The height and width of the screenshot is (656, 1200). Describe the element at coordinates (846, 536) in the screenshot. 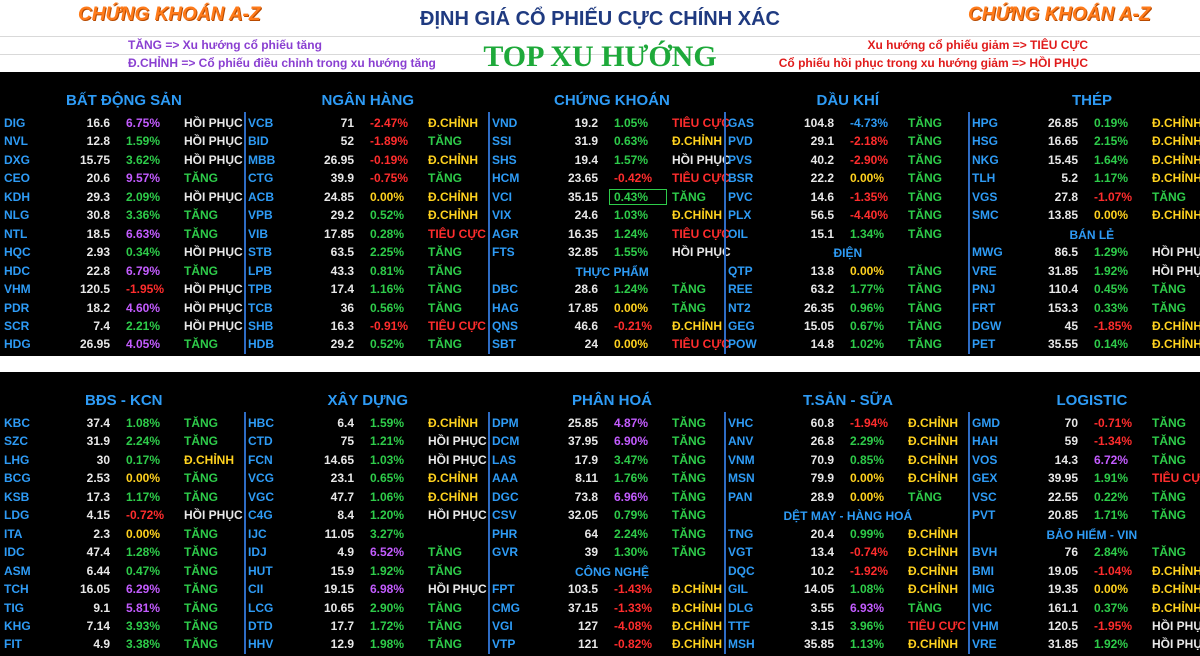

I see `stock-row: TNG 20.4 0.99% Đ.CHỈNH` at that location.